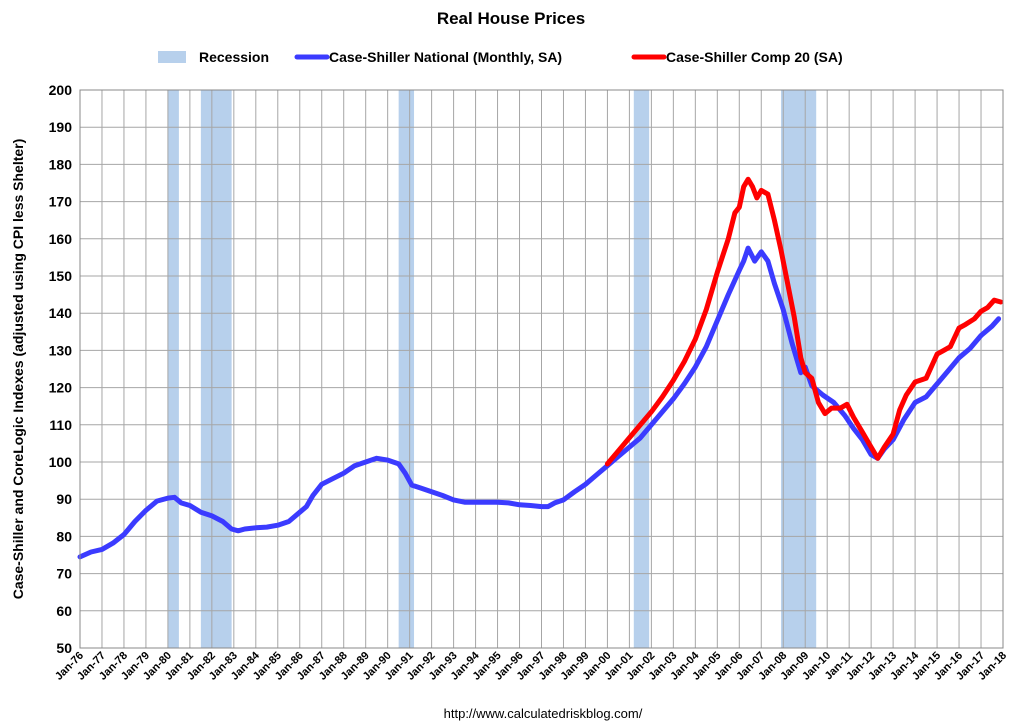  Describe the element at coordinates (61, 313) in the screenshot. I see `y-tick-label: 140` at that location.